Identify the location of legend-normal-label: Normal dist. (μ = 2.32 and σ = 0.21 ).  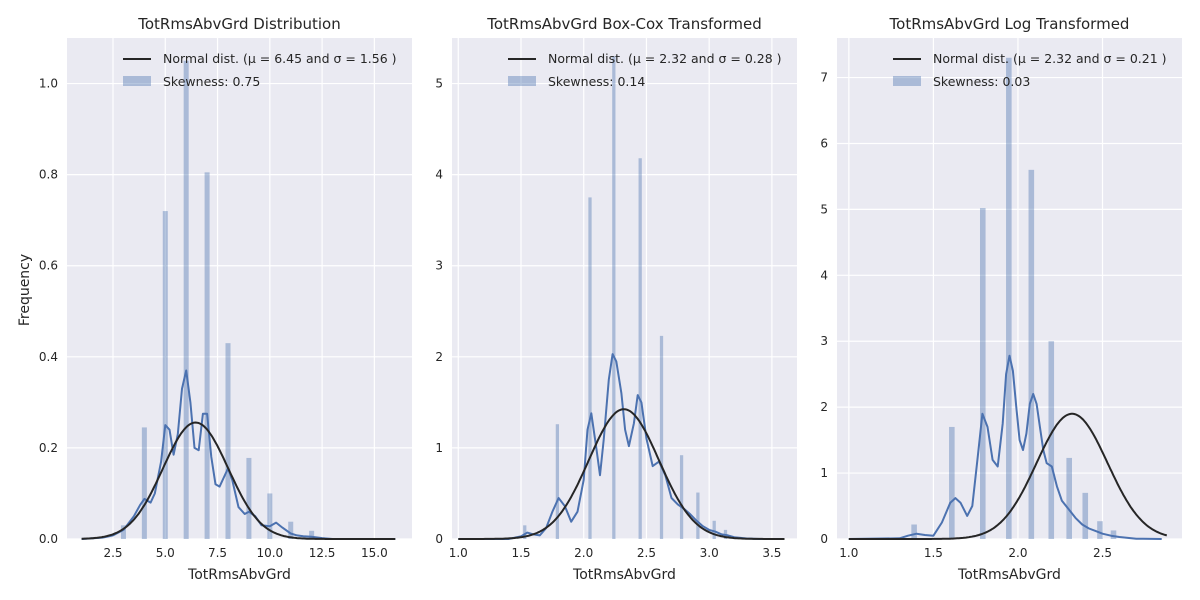
(1050, 58).